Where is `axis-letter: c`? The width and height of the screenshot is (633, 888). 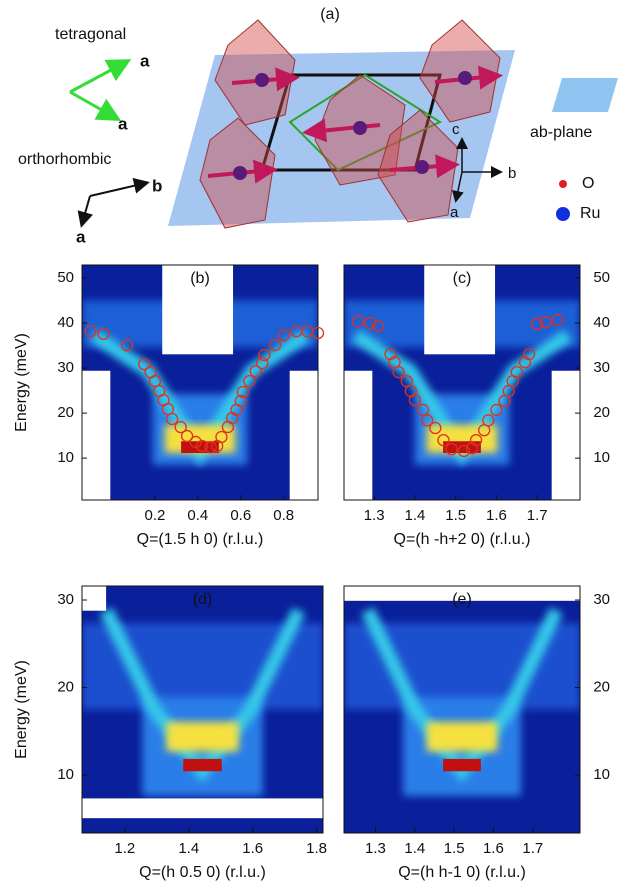 axis-letter: c is located at coordinates (456, 129).